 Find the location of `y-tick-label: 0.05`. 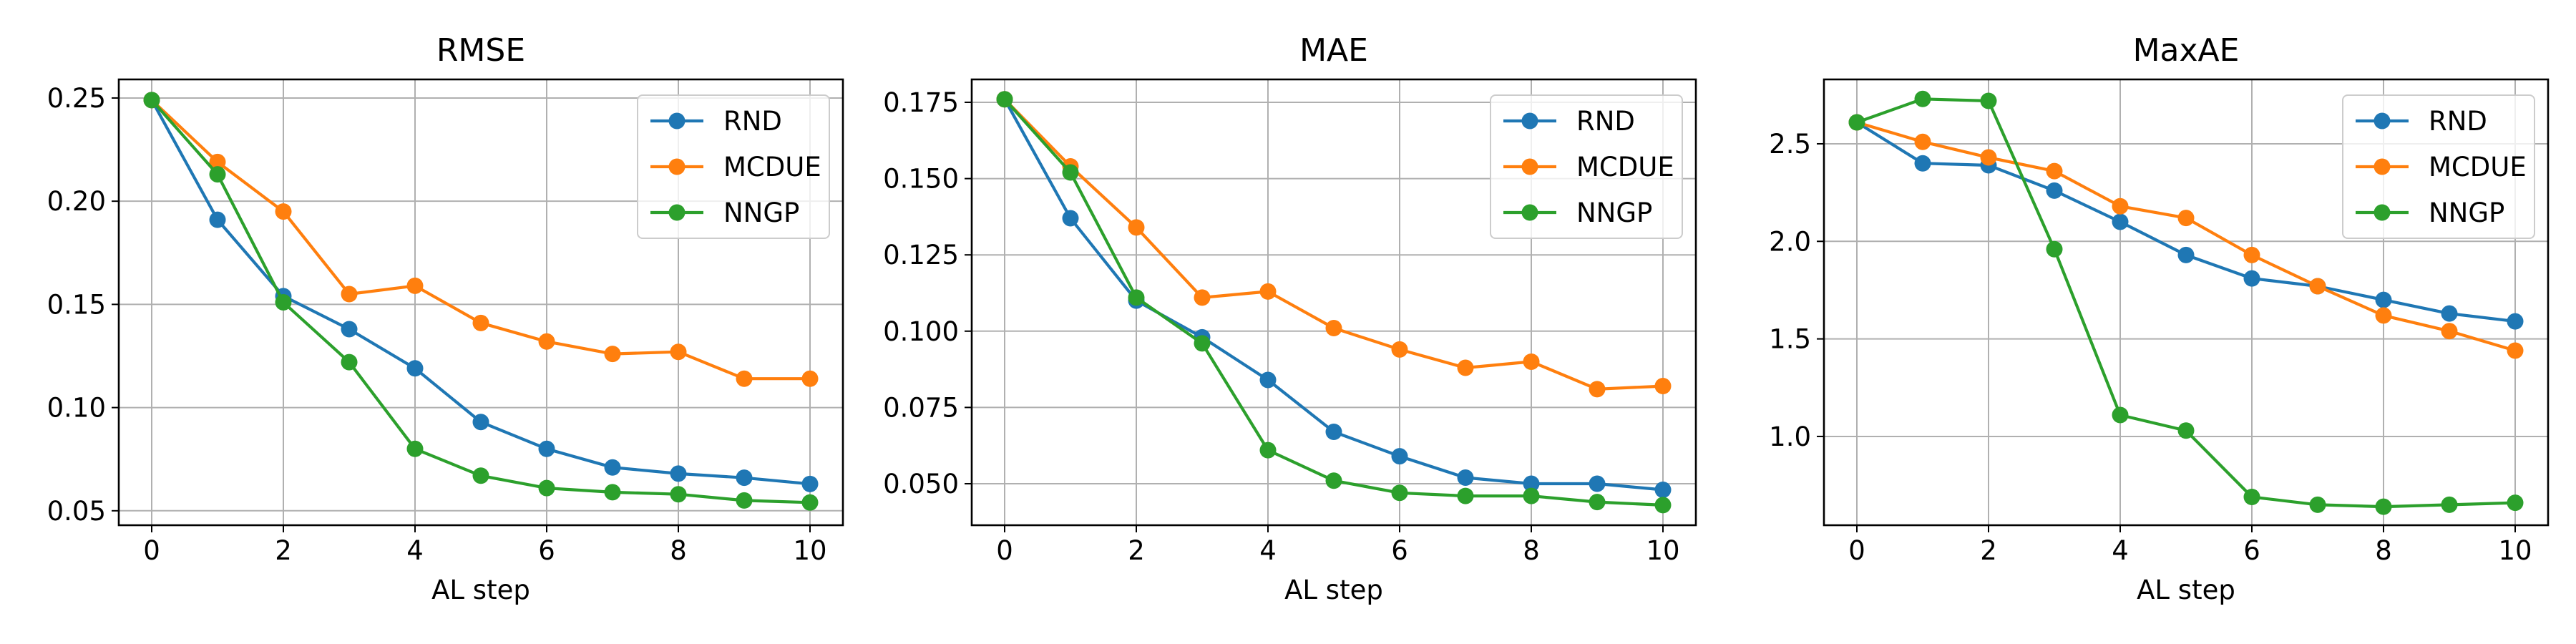

y-tick-label: 0.05 is located at coordinates (76, 511).